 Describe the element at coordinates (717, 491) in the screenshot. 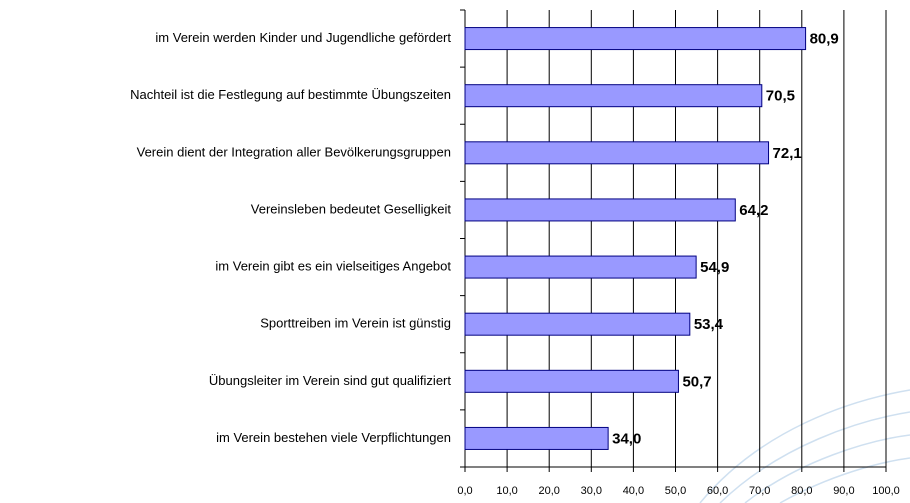

I see `x-tick-label: 60,0` at that location.